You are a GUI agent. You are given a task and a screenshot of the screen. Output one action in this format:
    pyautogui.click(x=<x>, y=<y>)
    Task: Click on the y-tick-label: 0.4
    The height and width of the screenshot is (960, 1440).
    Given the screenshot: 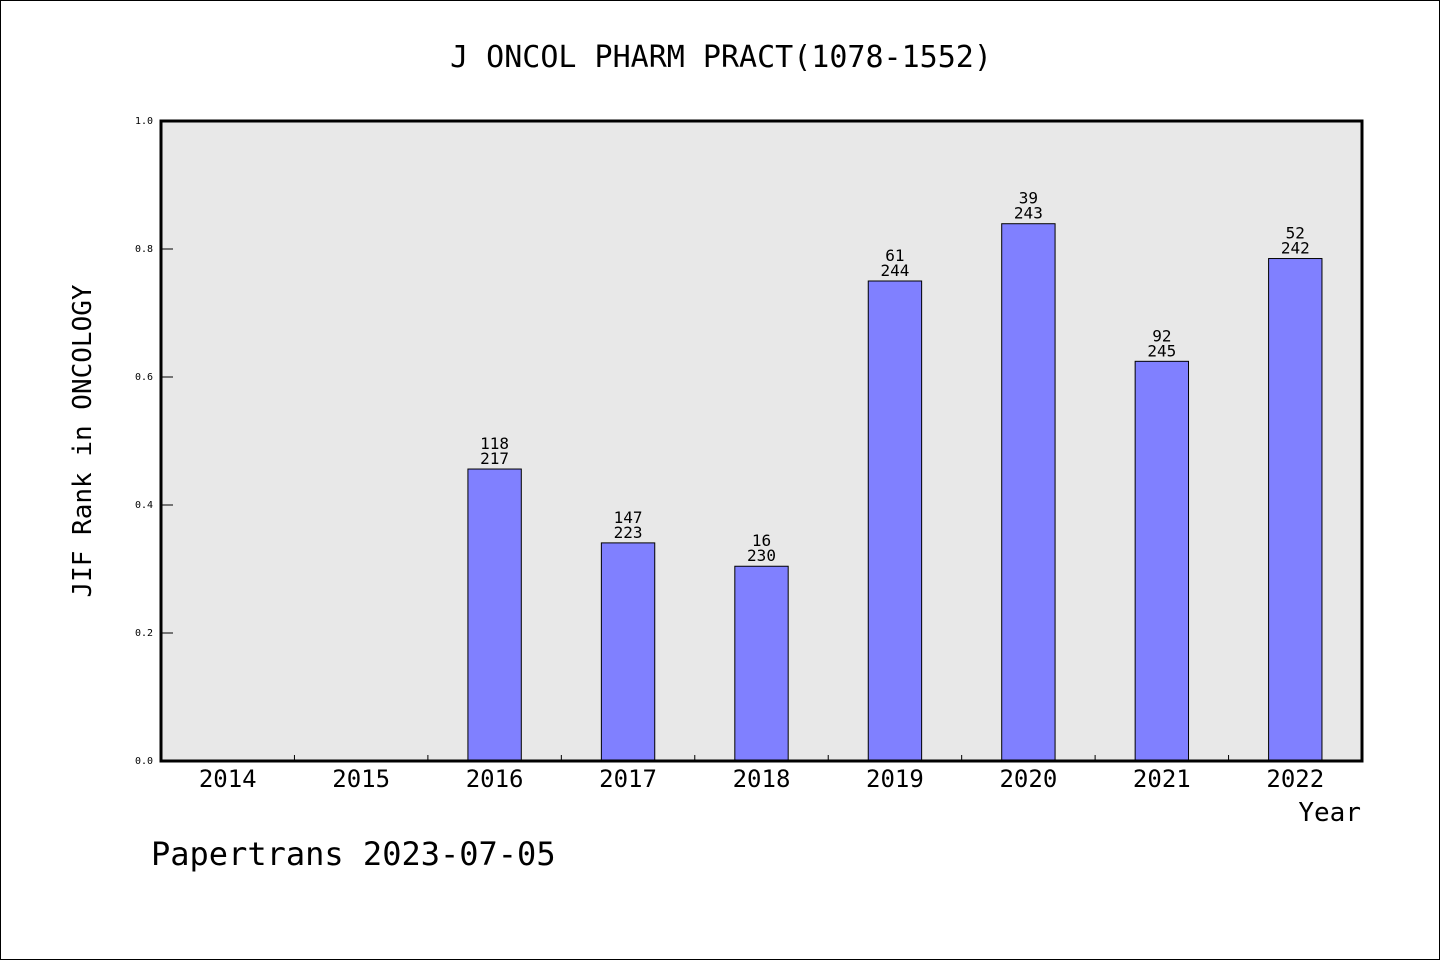 What is the action you would take?
    pyautogui.click(x=144, y=505)
    